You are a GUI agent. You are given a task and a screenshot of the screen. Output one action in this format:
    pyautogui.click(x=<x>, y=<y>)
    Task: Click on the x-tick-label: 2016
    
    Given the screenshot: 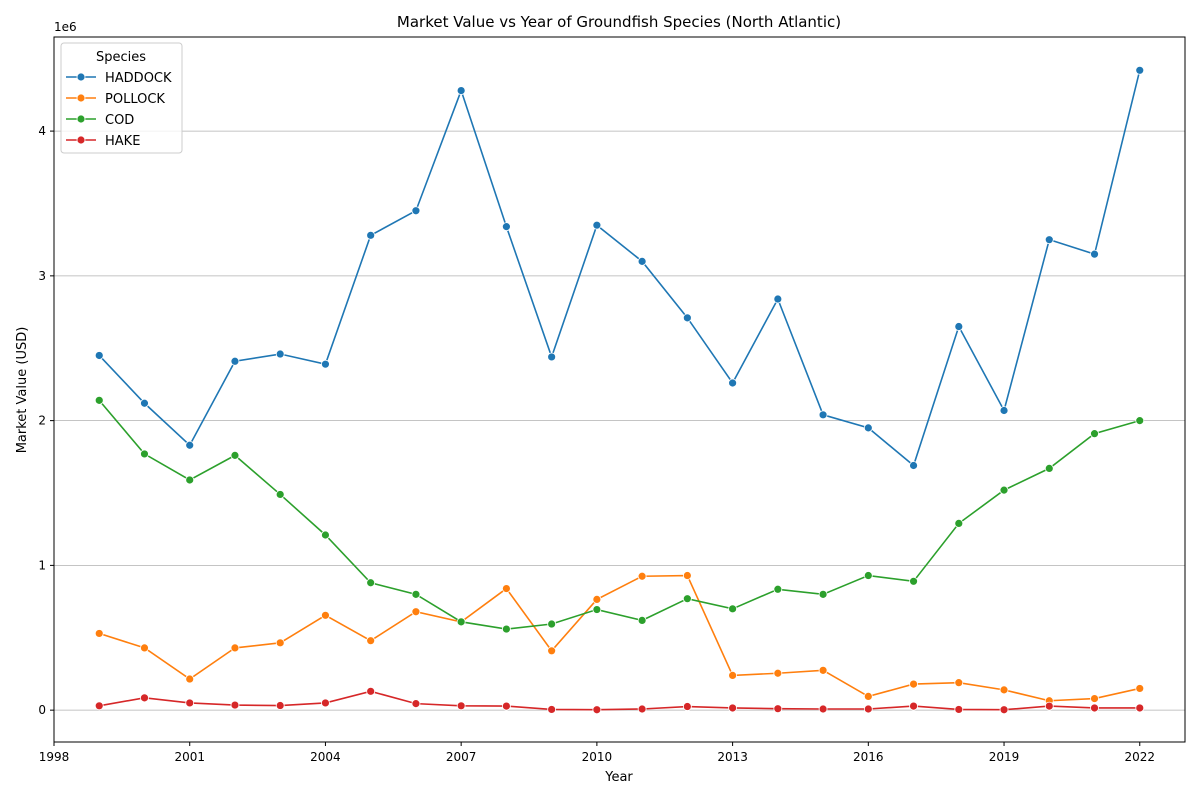 What is the action you would take?
    pyautogui.click(x=868, y=757)
    